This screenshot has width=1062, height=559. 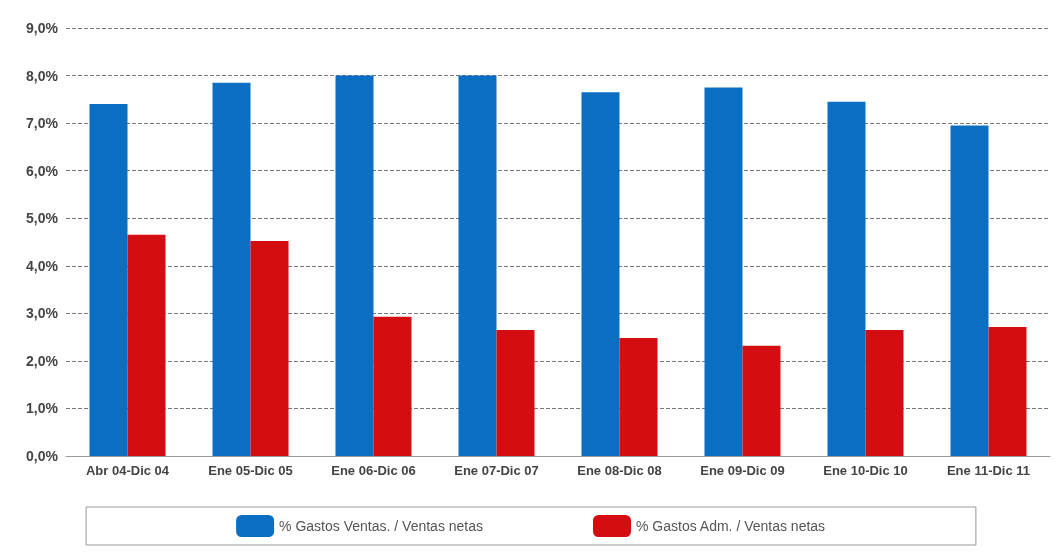 What do you see at coordinates (42, 360) in the screenshot?
I see `y-tick-label: 2,0%` at bounding box center [42, 360].